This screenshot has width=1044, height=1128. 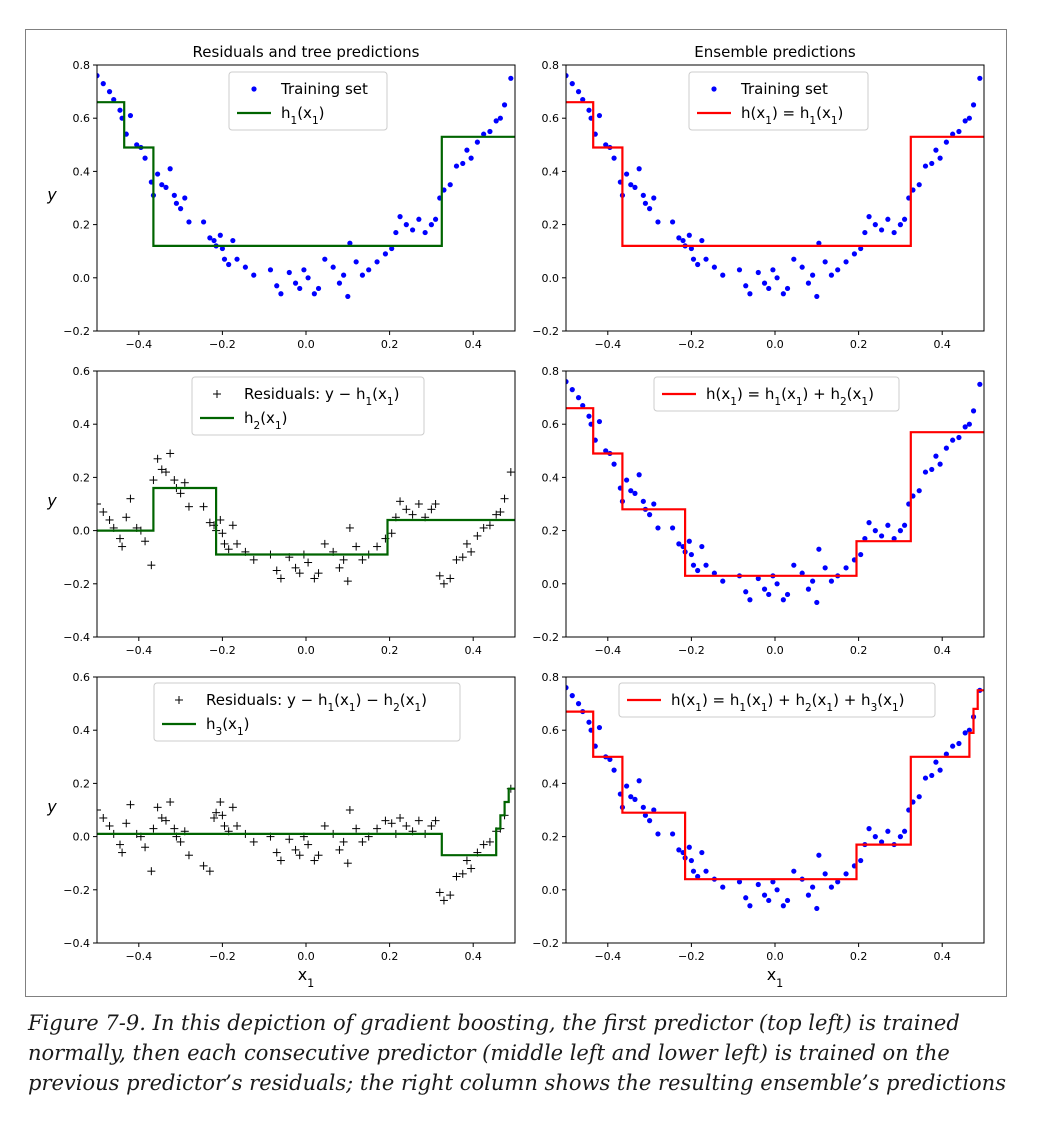 What do you see at coordinates (859, 650) in the screenshot?
I see `x-tick-label: 0.2` at bounding box center [859, 650].